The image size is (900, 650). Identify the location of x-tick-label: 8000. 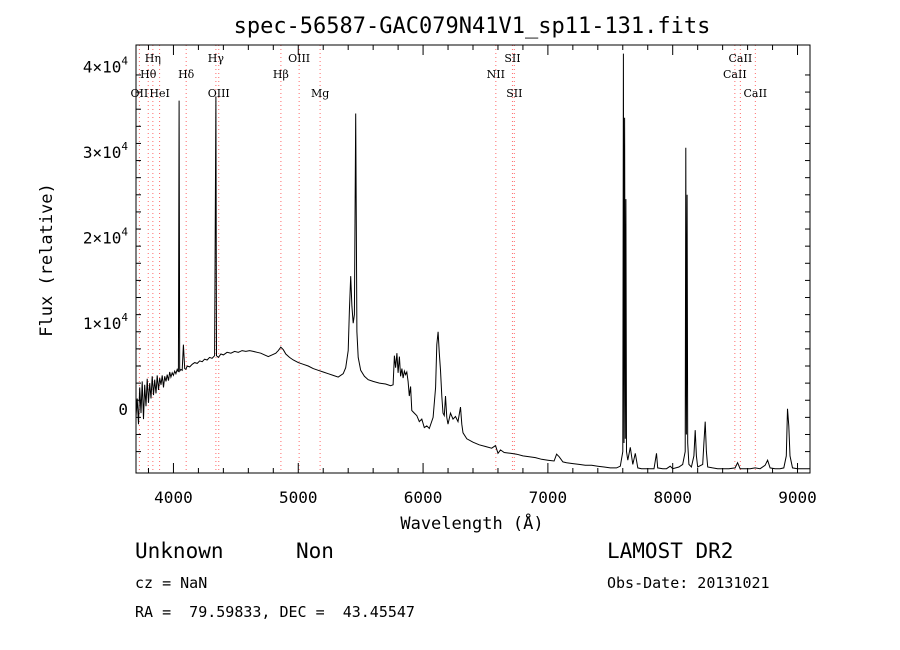
(672, 497).